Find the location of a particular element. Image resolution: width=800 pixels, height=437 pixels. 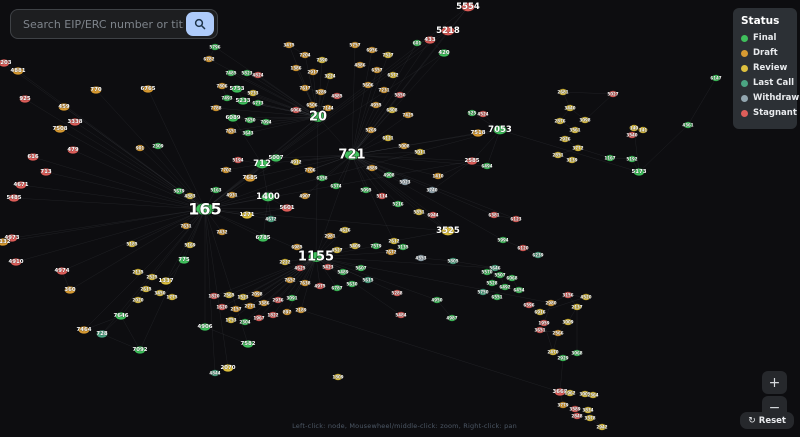

graph-node: 6120 is located at coordinates (523, 248).